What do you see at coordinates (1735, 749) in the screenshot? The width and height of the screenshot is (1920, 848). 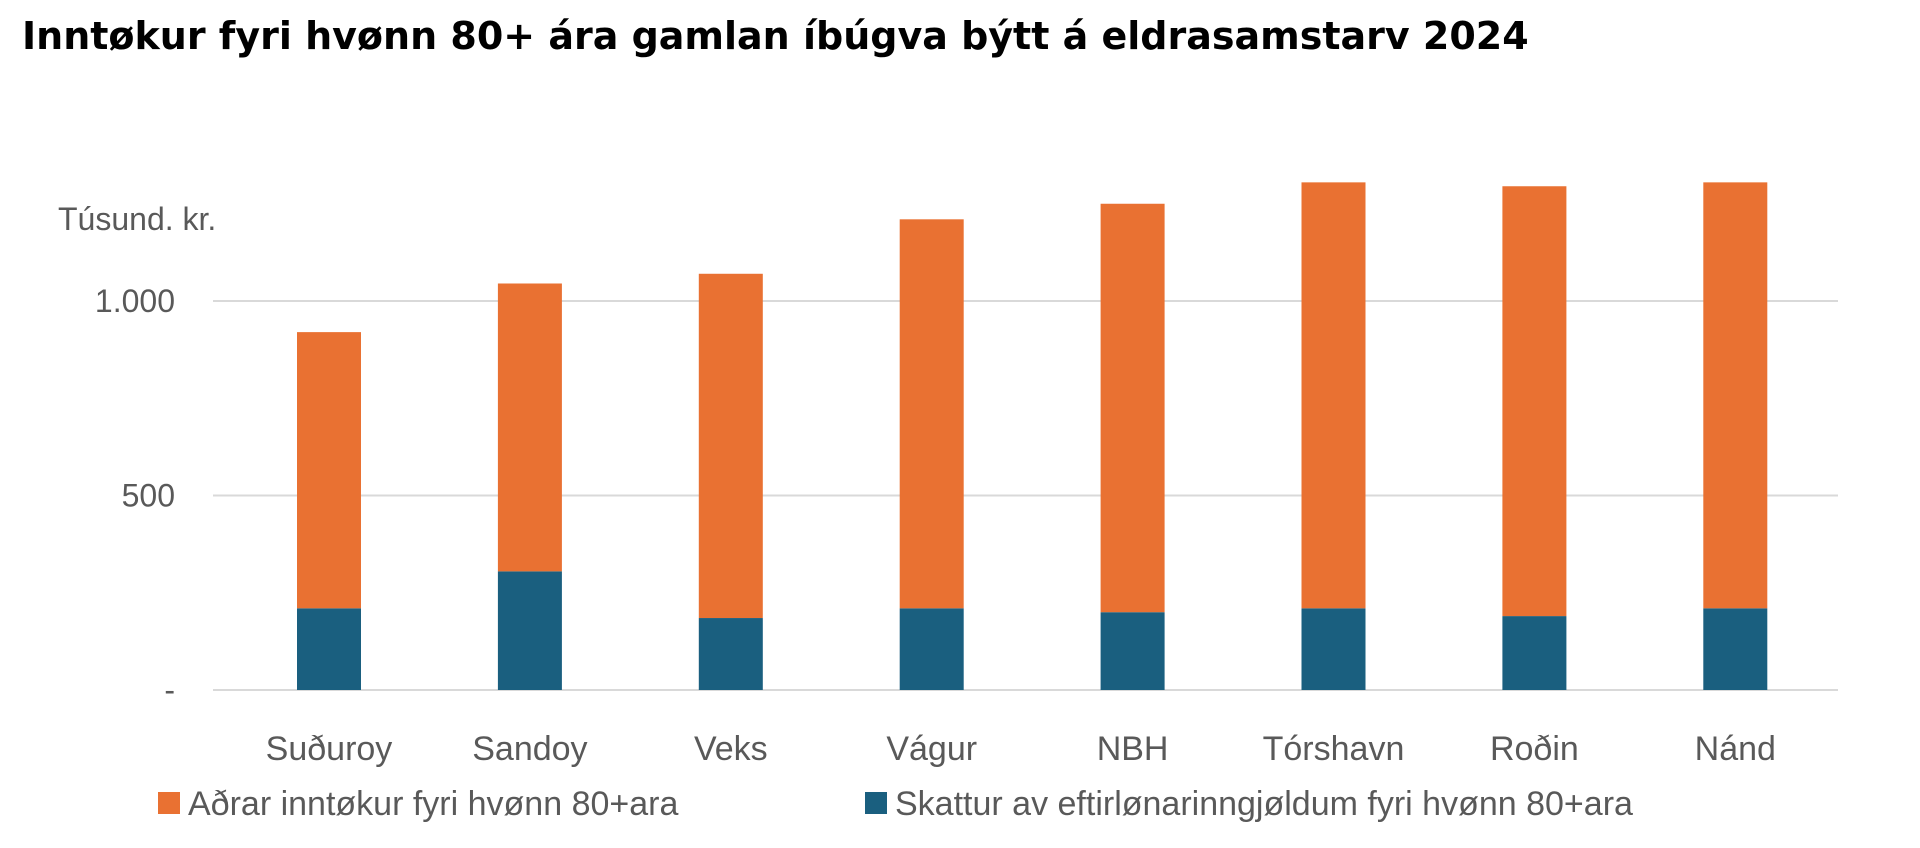 I see `x-tick-label: Nánd` at bounding box center [1735, 749].